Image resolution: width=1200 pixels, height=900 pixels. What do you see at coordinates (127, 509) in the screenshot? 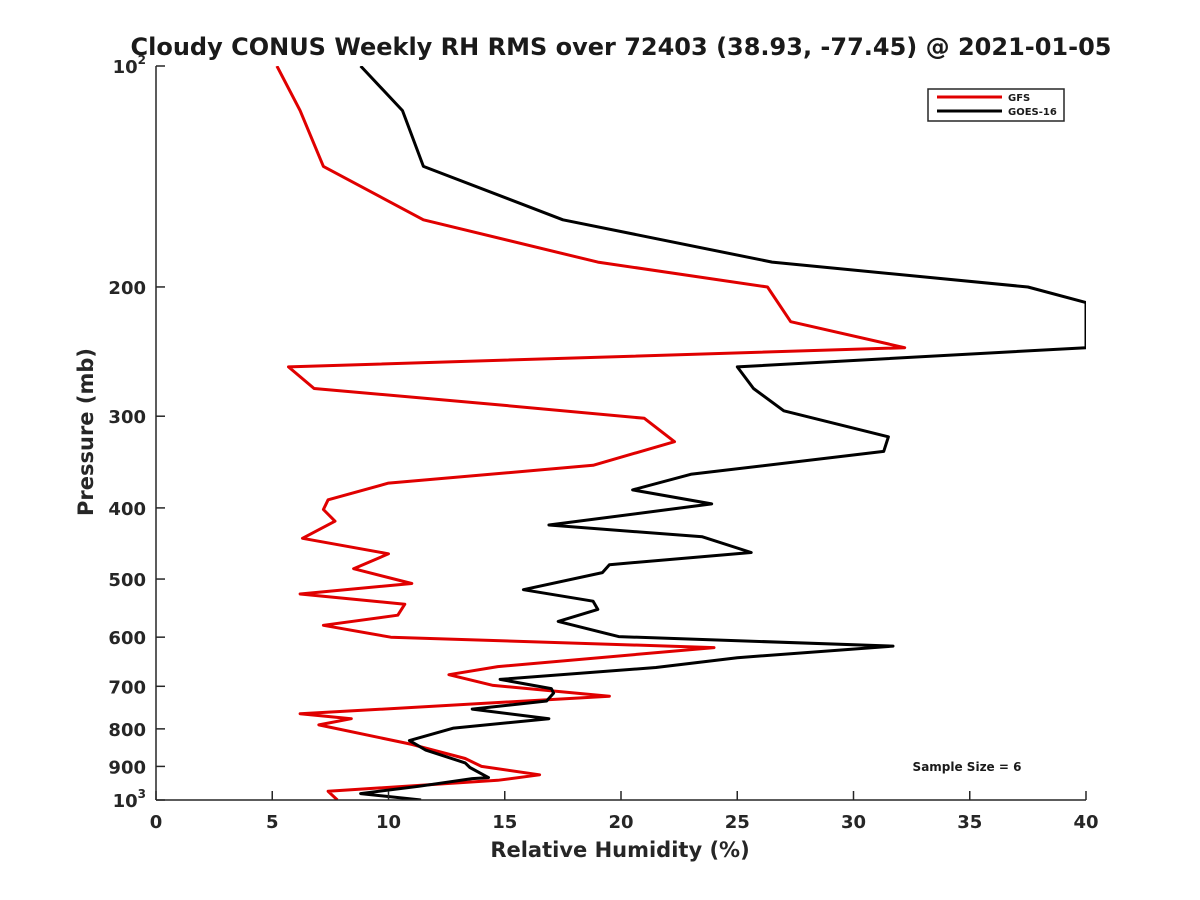
I see `y-tick-label: 400` at bounding box center [127, 509].